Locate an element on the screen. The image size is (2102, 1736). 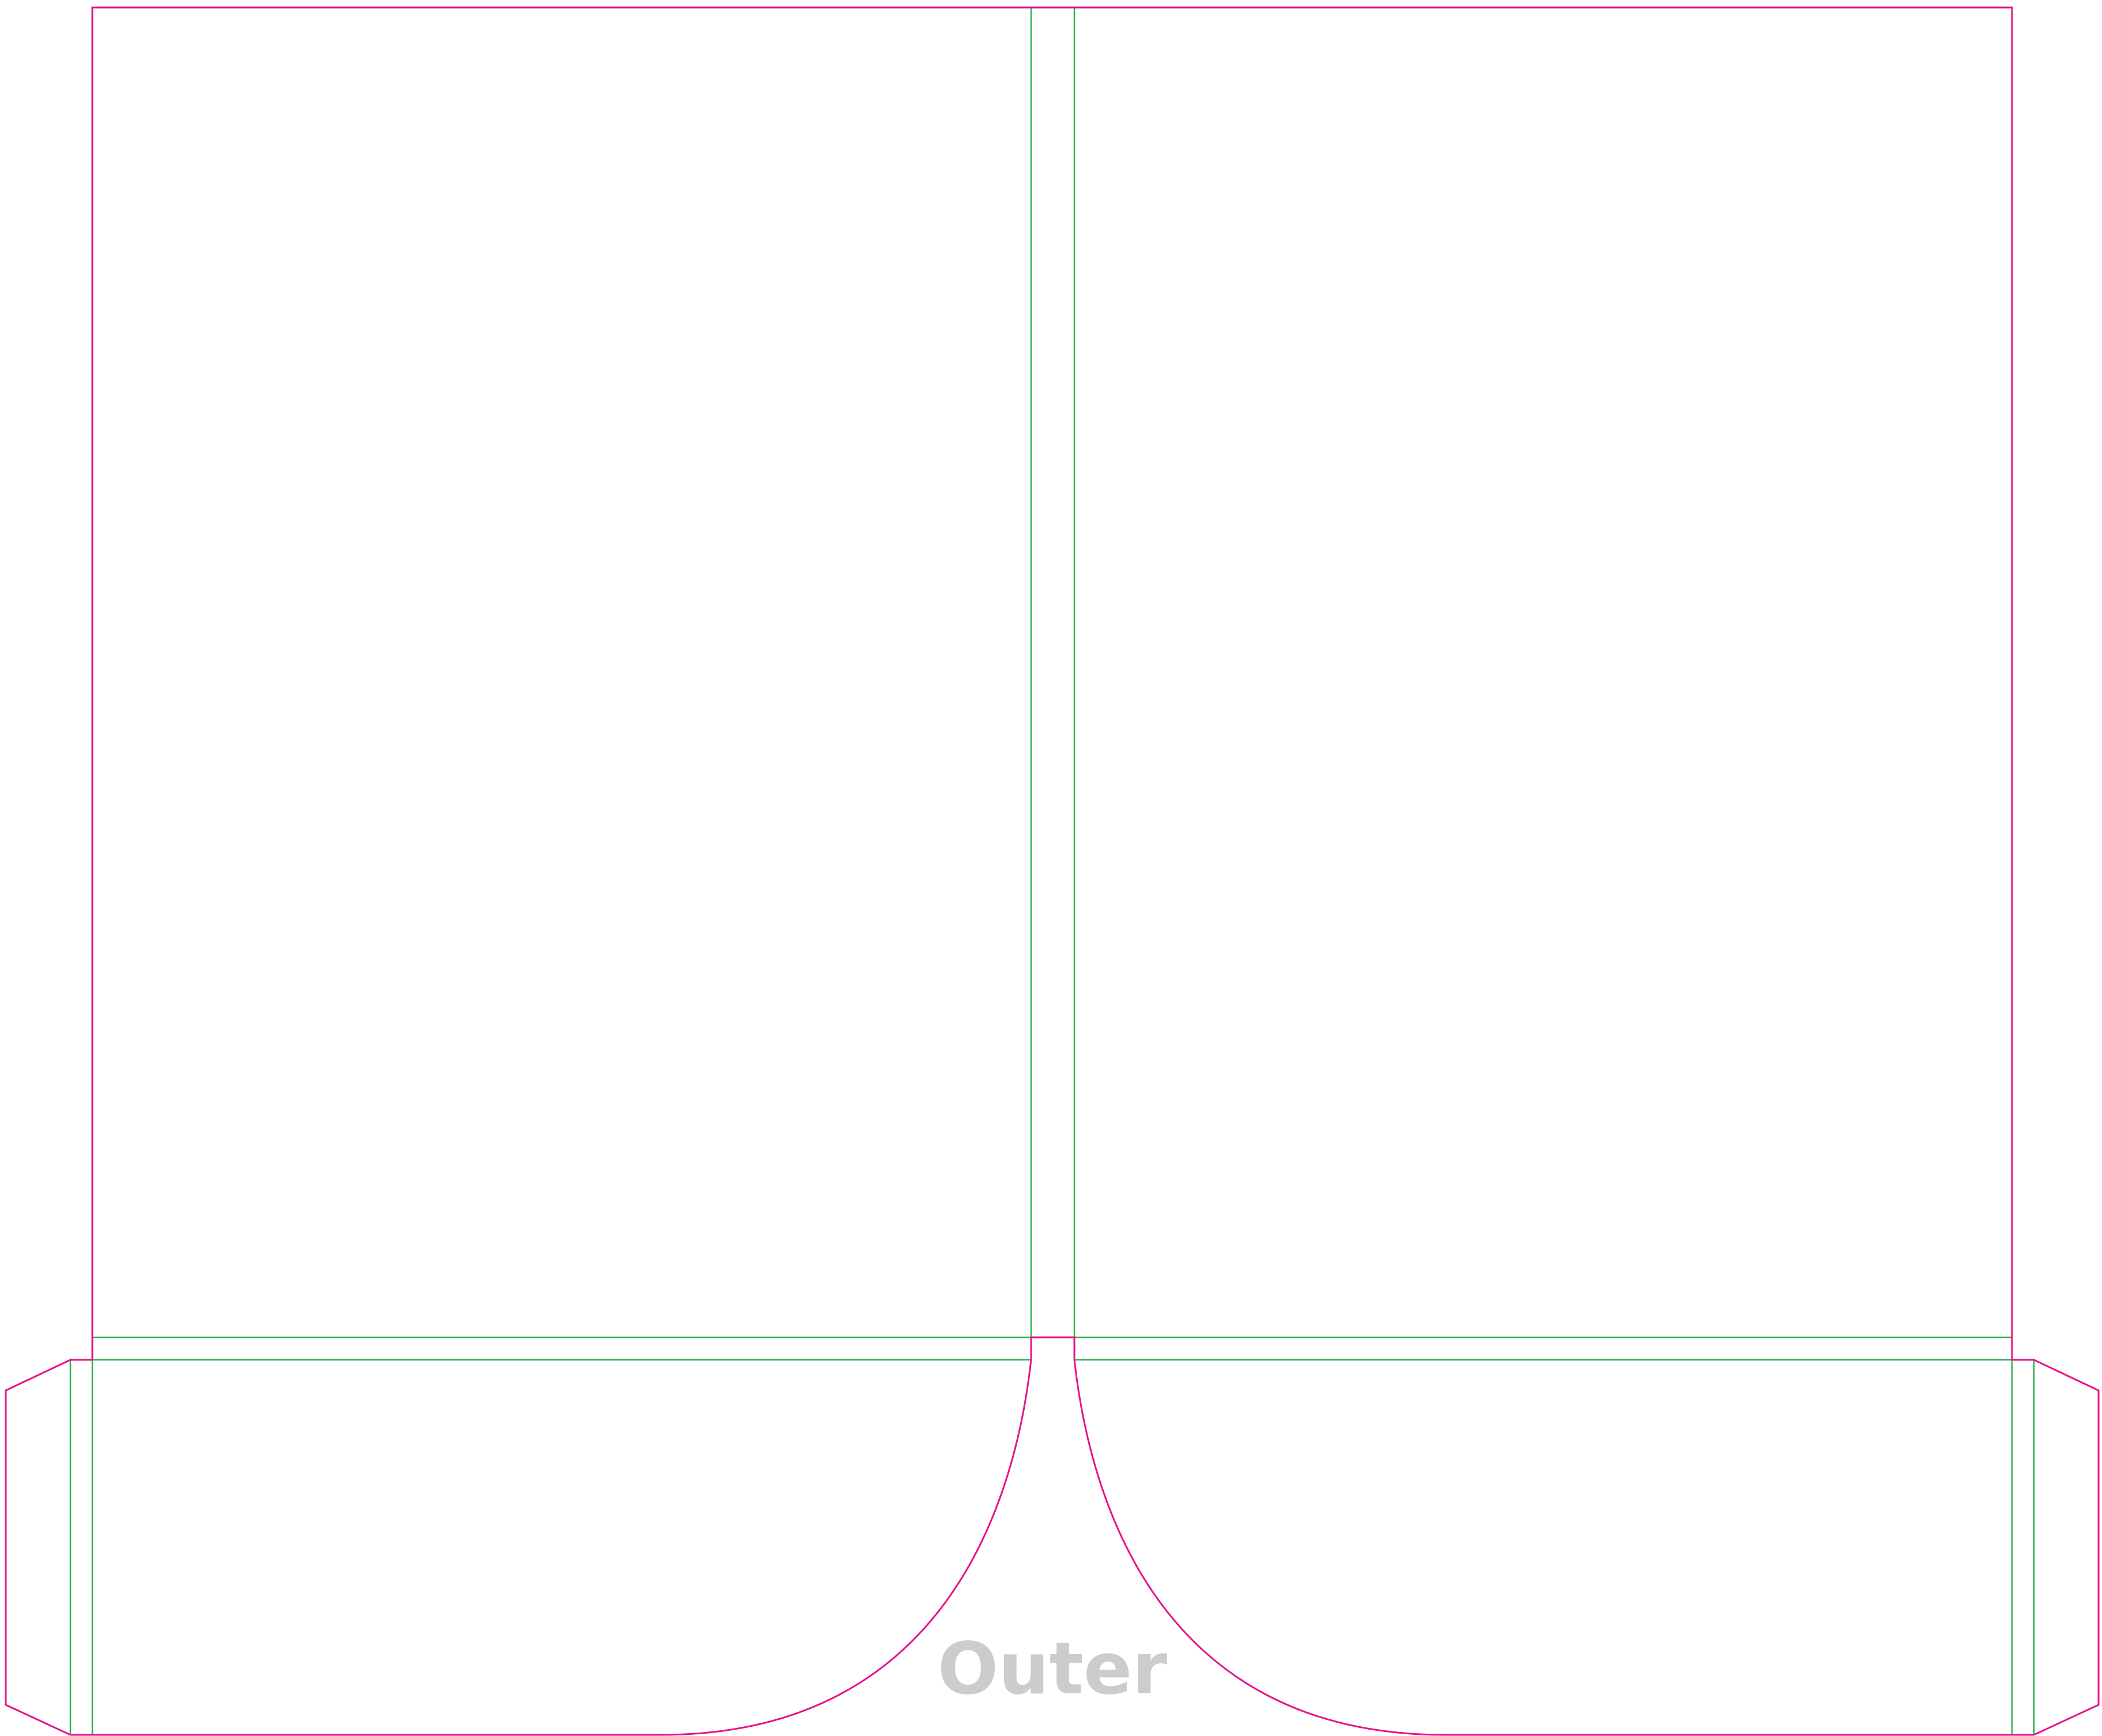
right-glue-flap-outline is located at coordinates (2056, 1547).